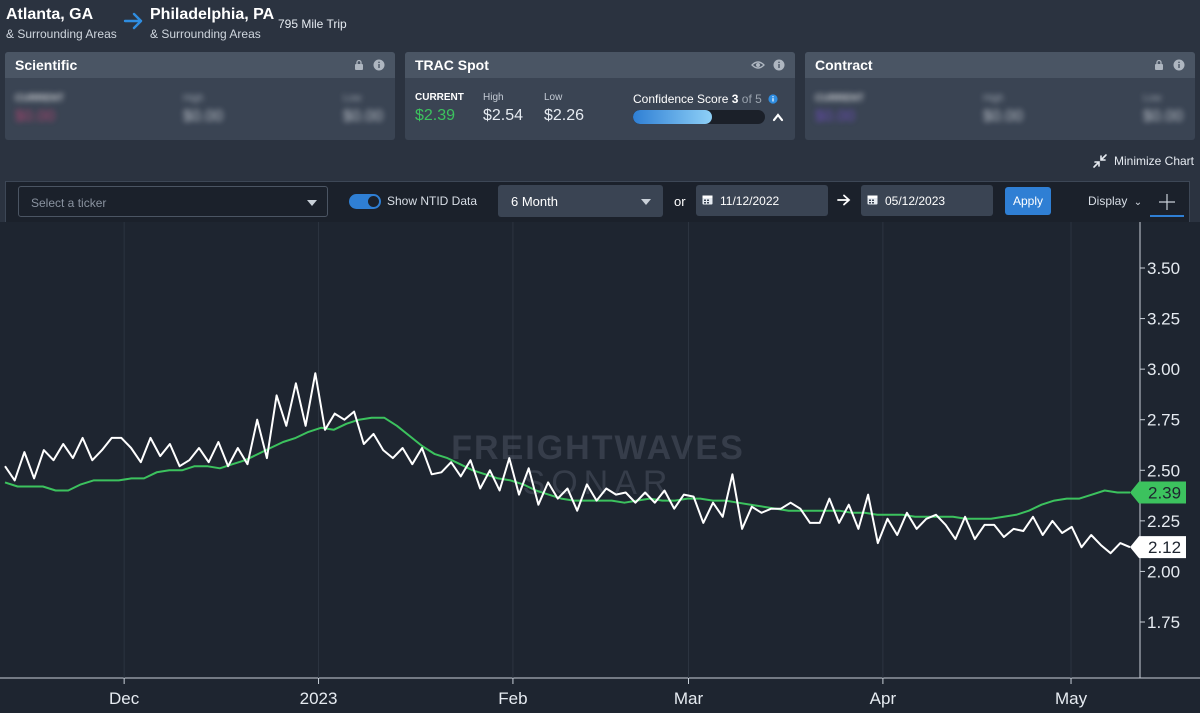  Describe the element at coordinates (205, 34) in the screenshot. I see `destination-area: & Surrounding Areas` at that location.